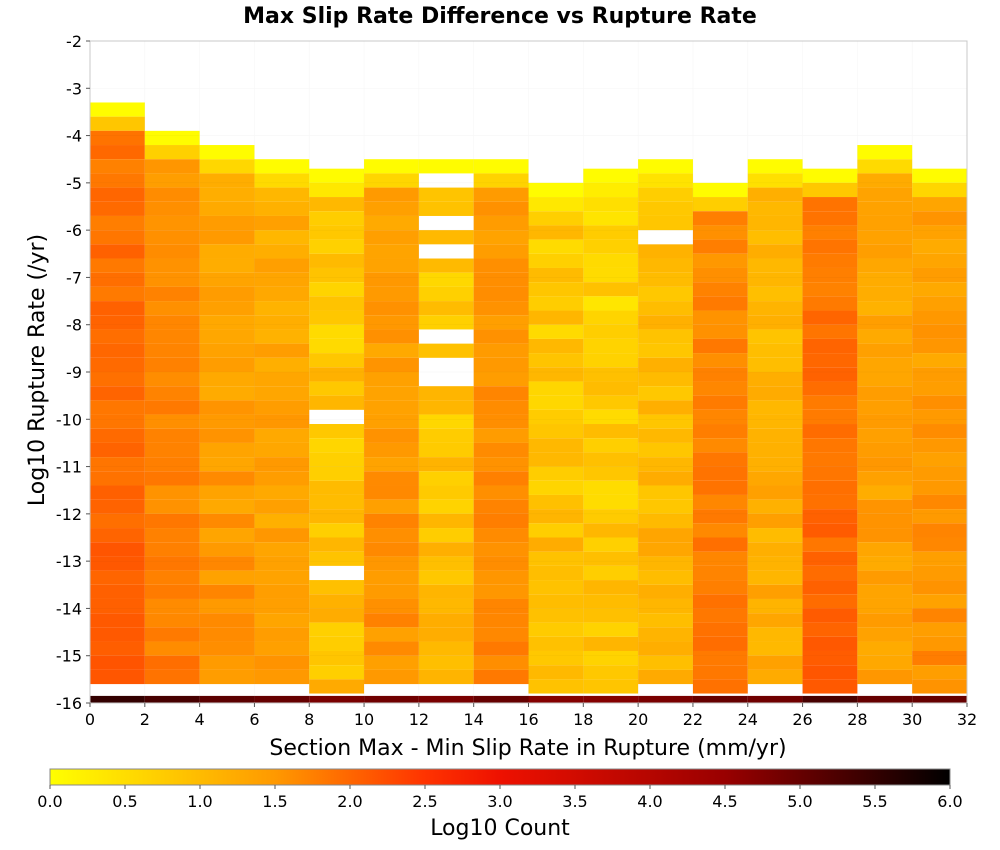 This screenshot has width=1000, height=850. I want to click on x-tick-label: 26, so click(802, 719).